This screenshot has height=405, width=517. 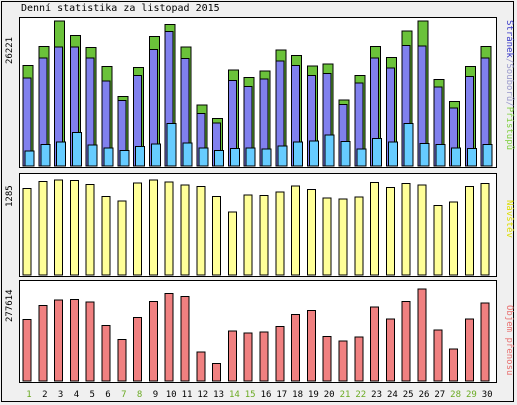 I want to click on x-tick-label: 14, so click(x=234, y=395).